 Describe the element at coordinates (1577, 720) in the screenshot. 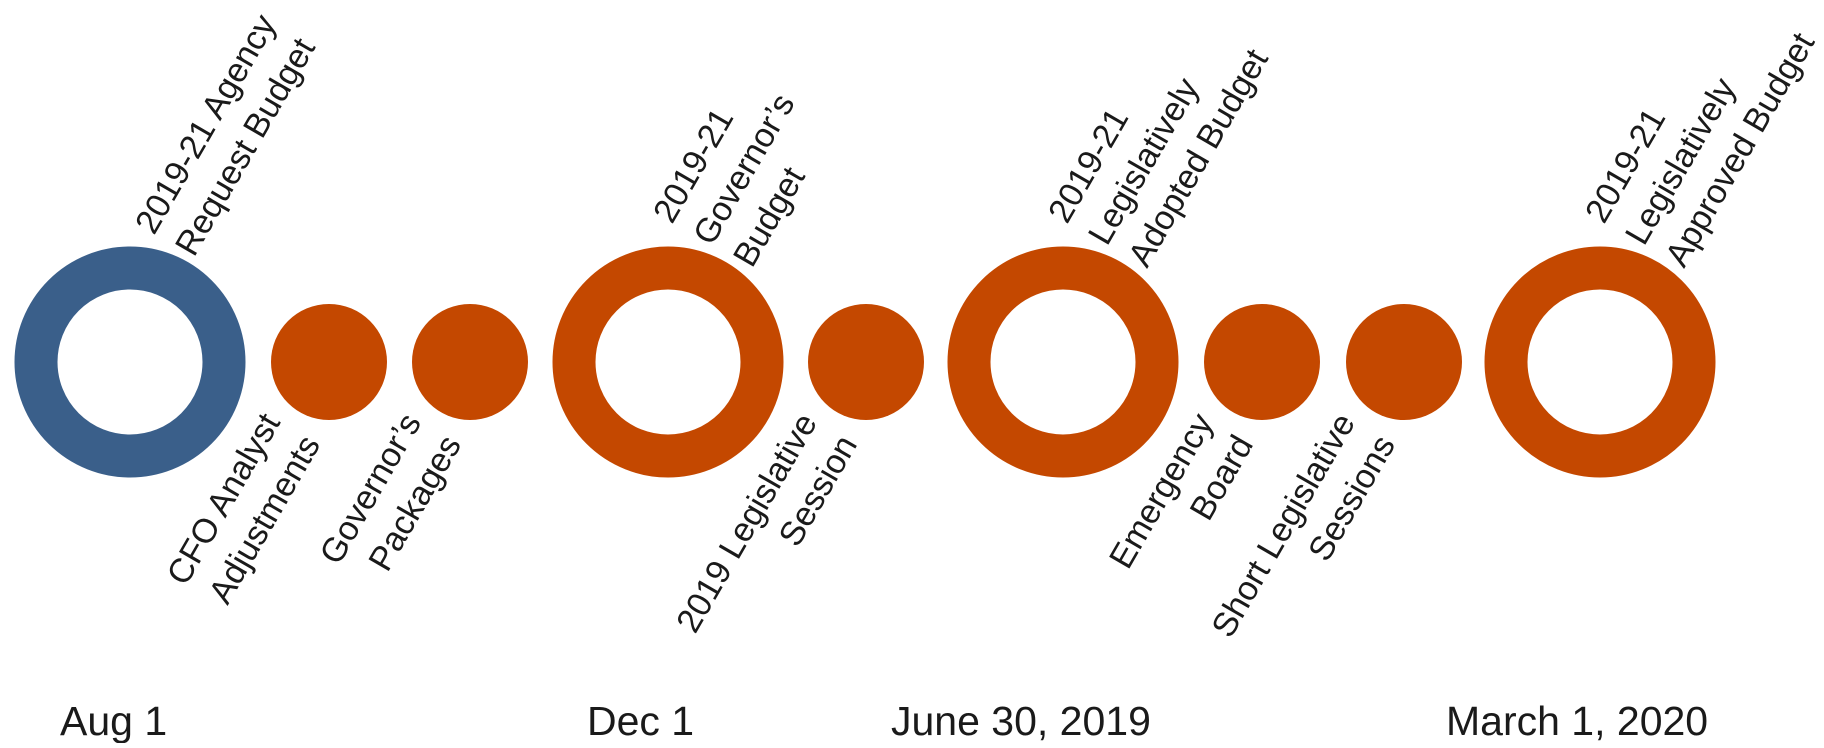

I see `date-label: March 1, 2020` at that location.